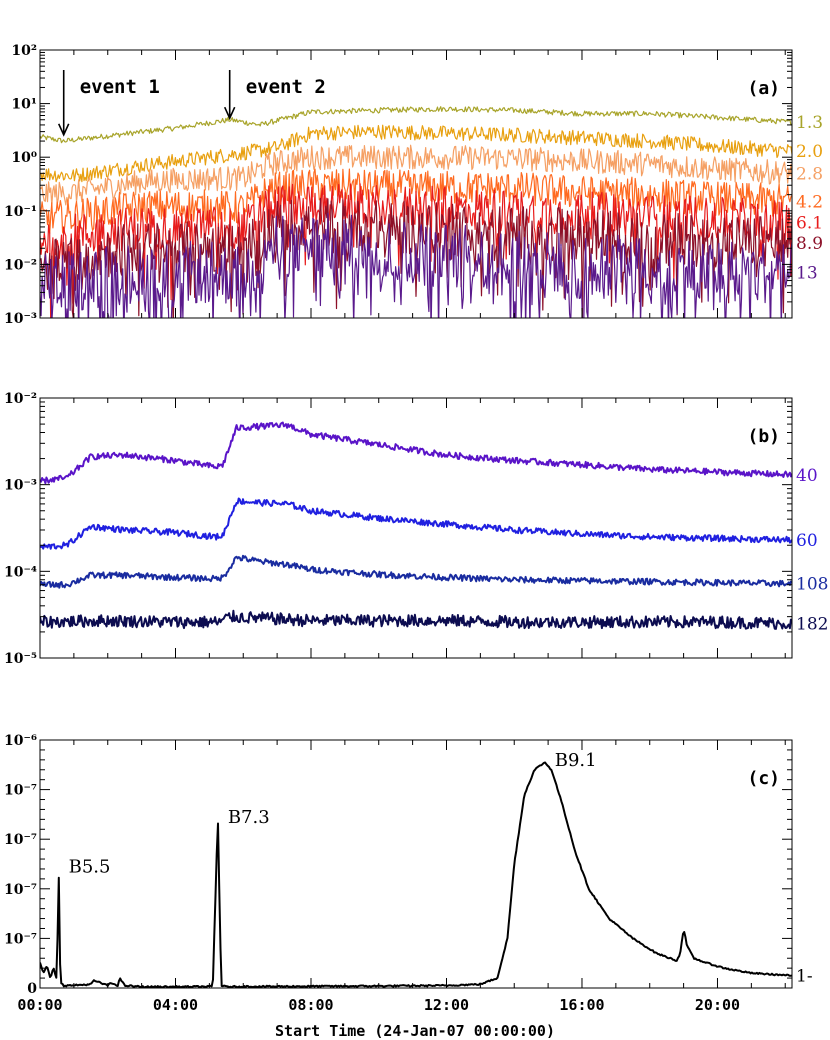 Image resolution: width=830 pixels, height=1040 pixels. Describe the element at coordinates (812, 585) in the screenshot. I see `series-label: 108` at that location.